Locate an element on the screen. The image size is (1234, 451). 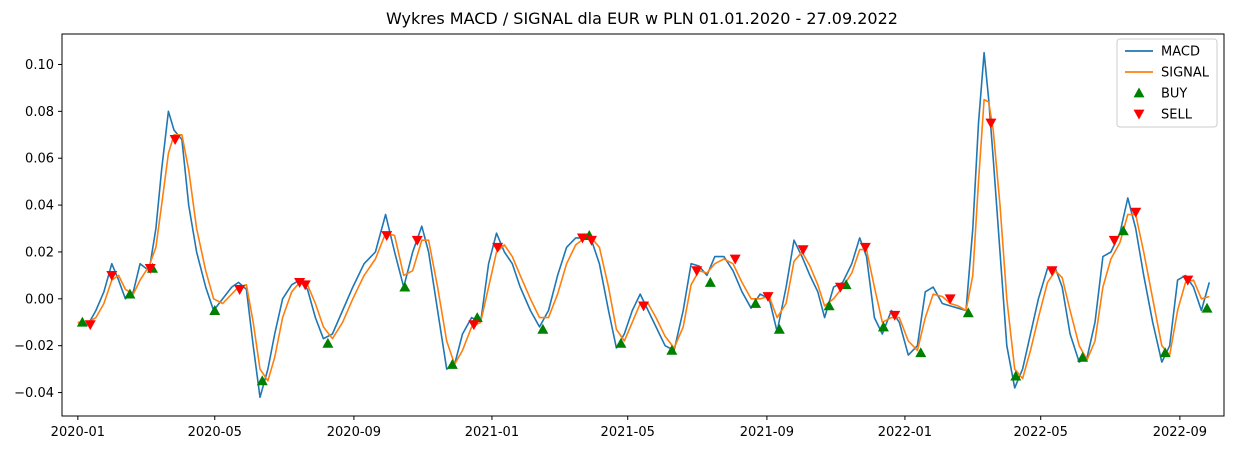
y-tick-label: 0.08 is located at coordinates (39, 112).